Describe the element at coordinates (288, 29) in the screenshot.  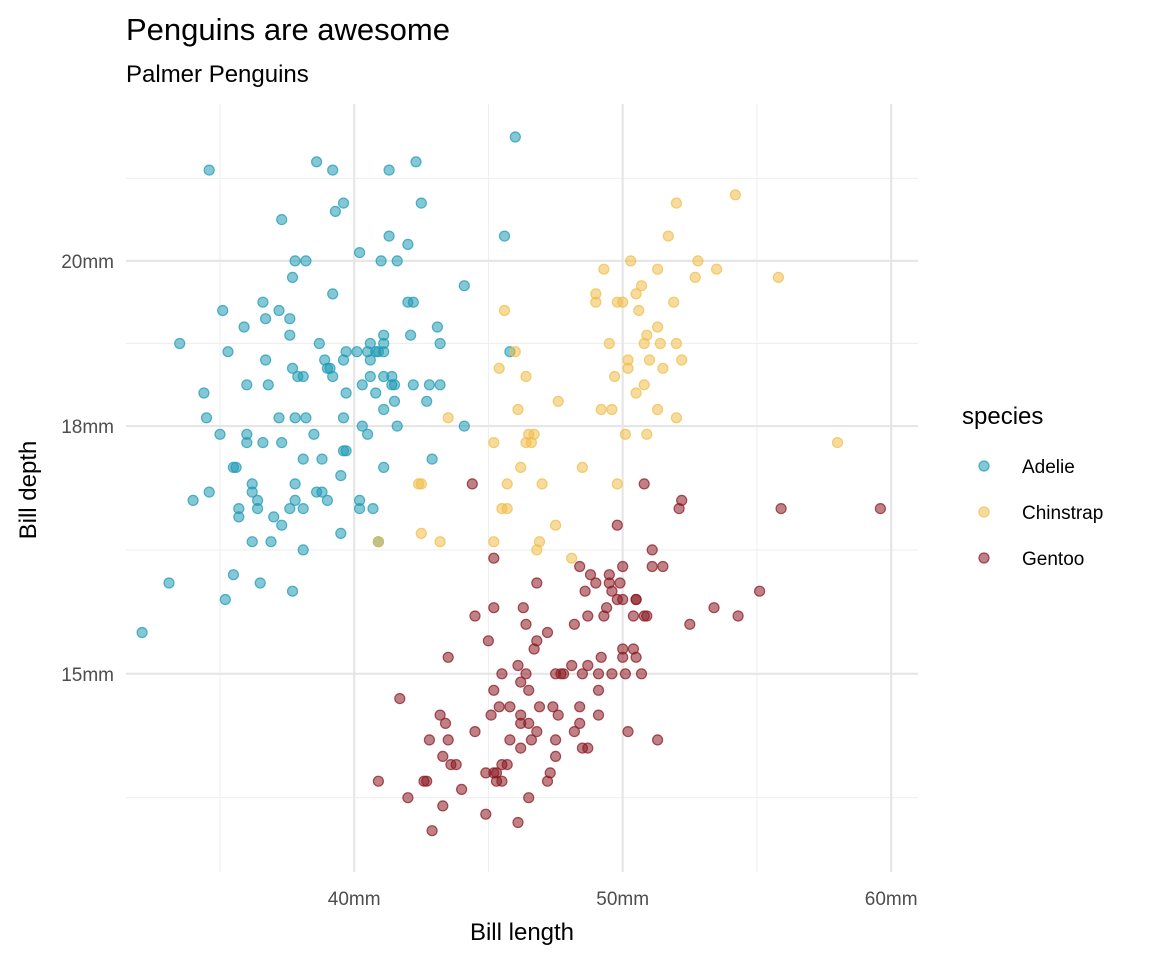
I see `chart-title: Penguins are awesome` at that location.